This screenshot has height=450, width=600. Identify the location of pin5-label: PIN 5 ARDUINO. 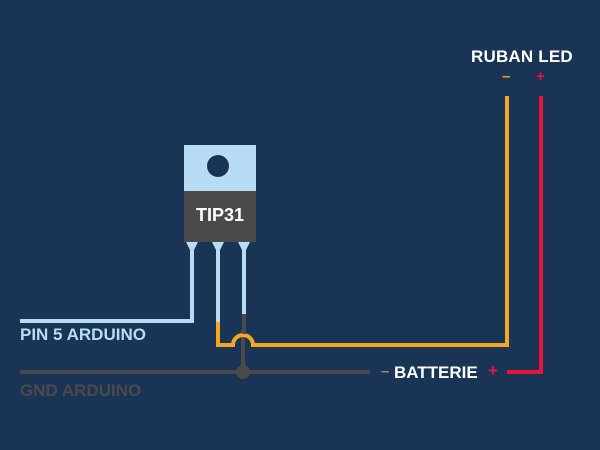
(83, 334).